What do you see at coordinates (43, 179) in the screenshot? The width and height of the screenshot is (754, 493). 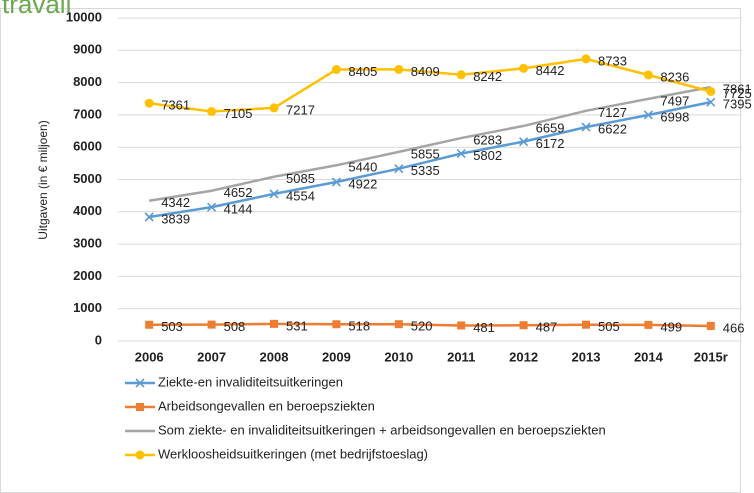 I see `y-axis-label: Uitgaven (in € miljoen)` at bounding box center [43, 179].